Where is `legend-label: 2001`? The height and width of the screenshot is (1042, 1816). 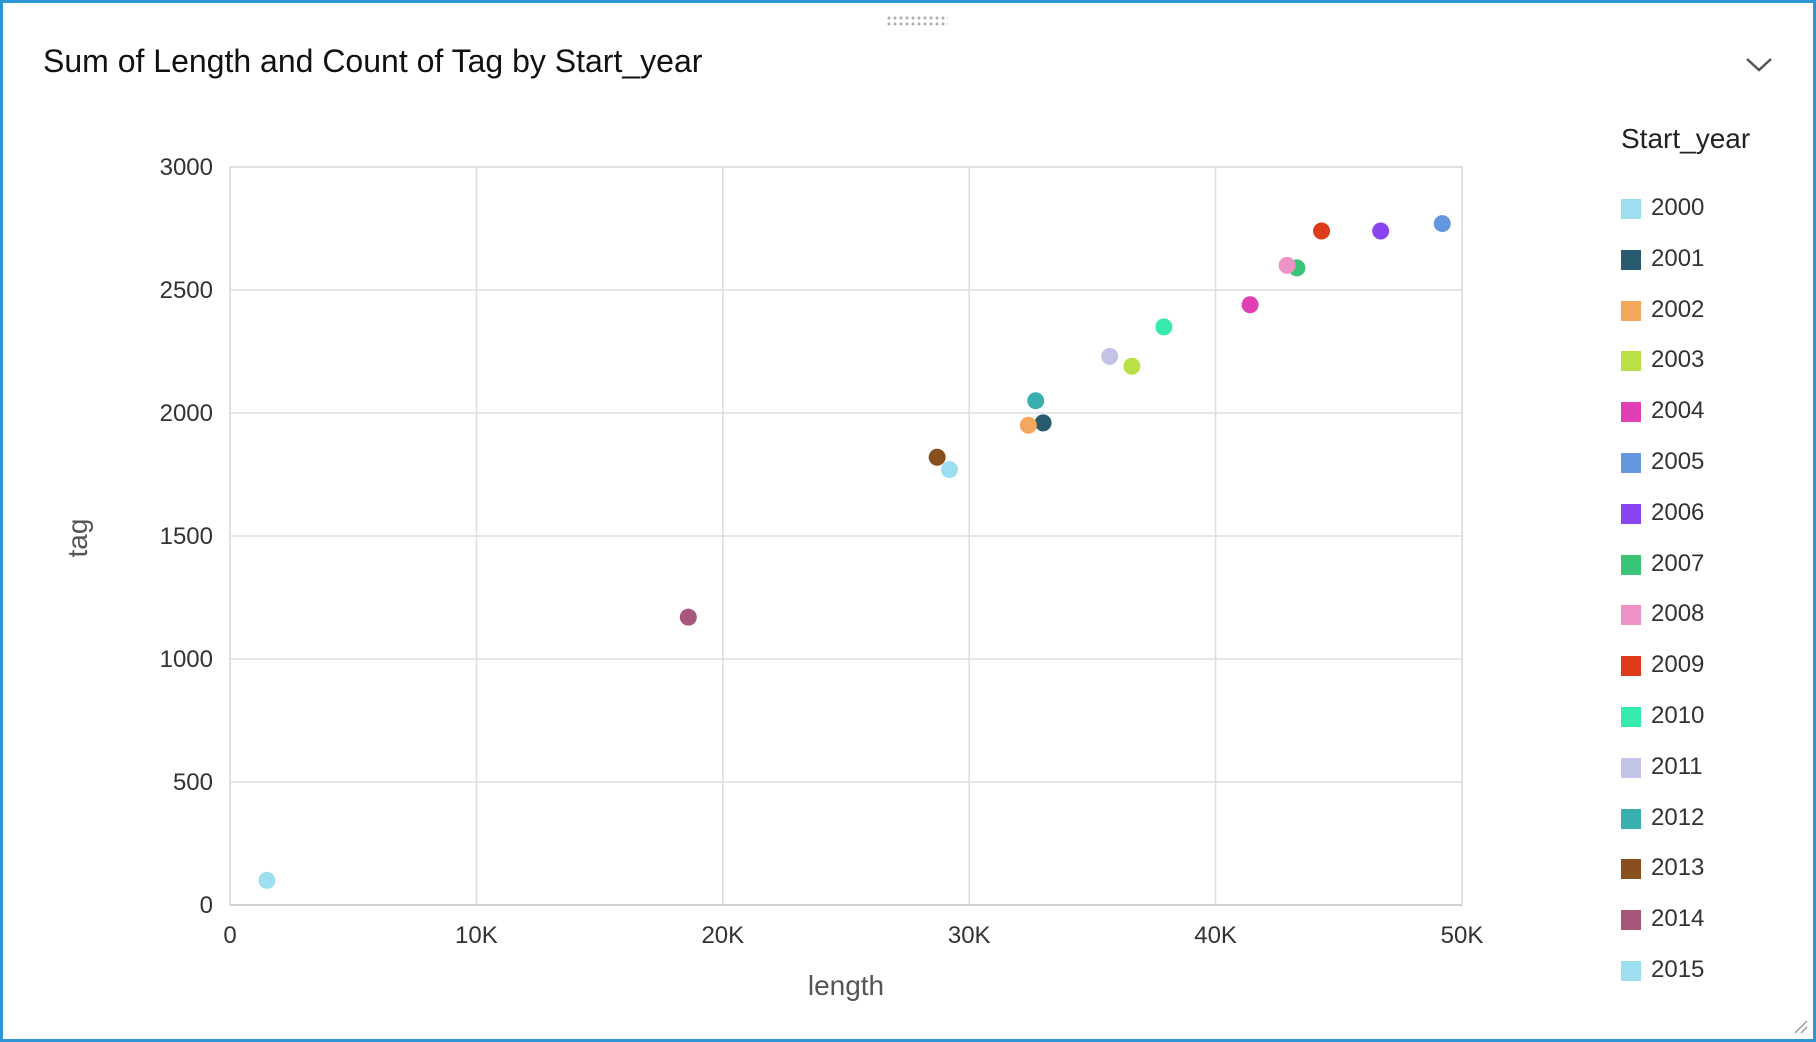 legend-label: 2001 is located at coordinates (1678, 258).